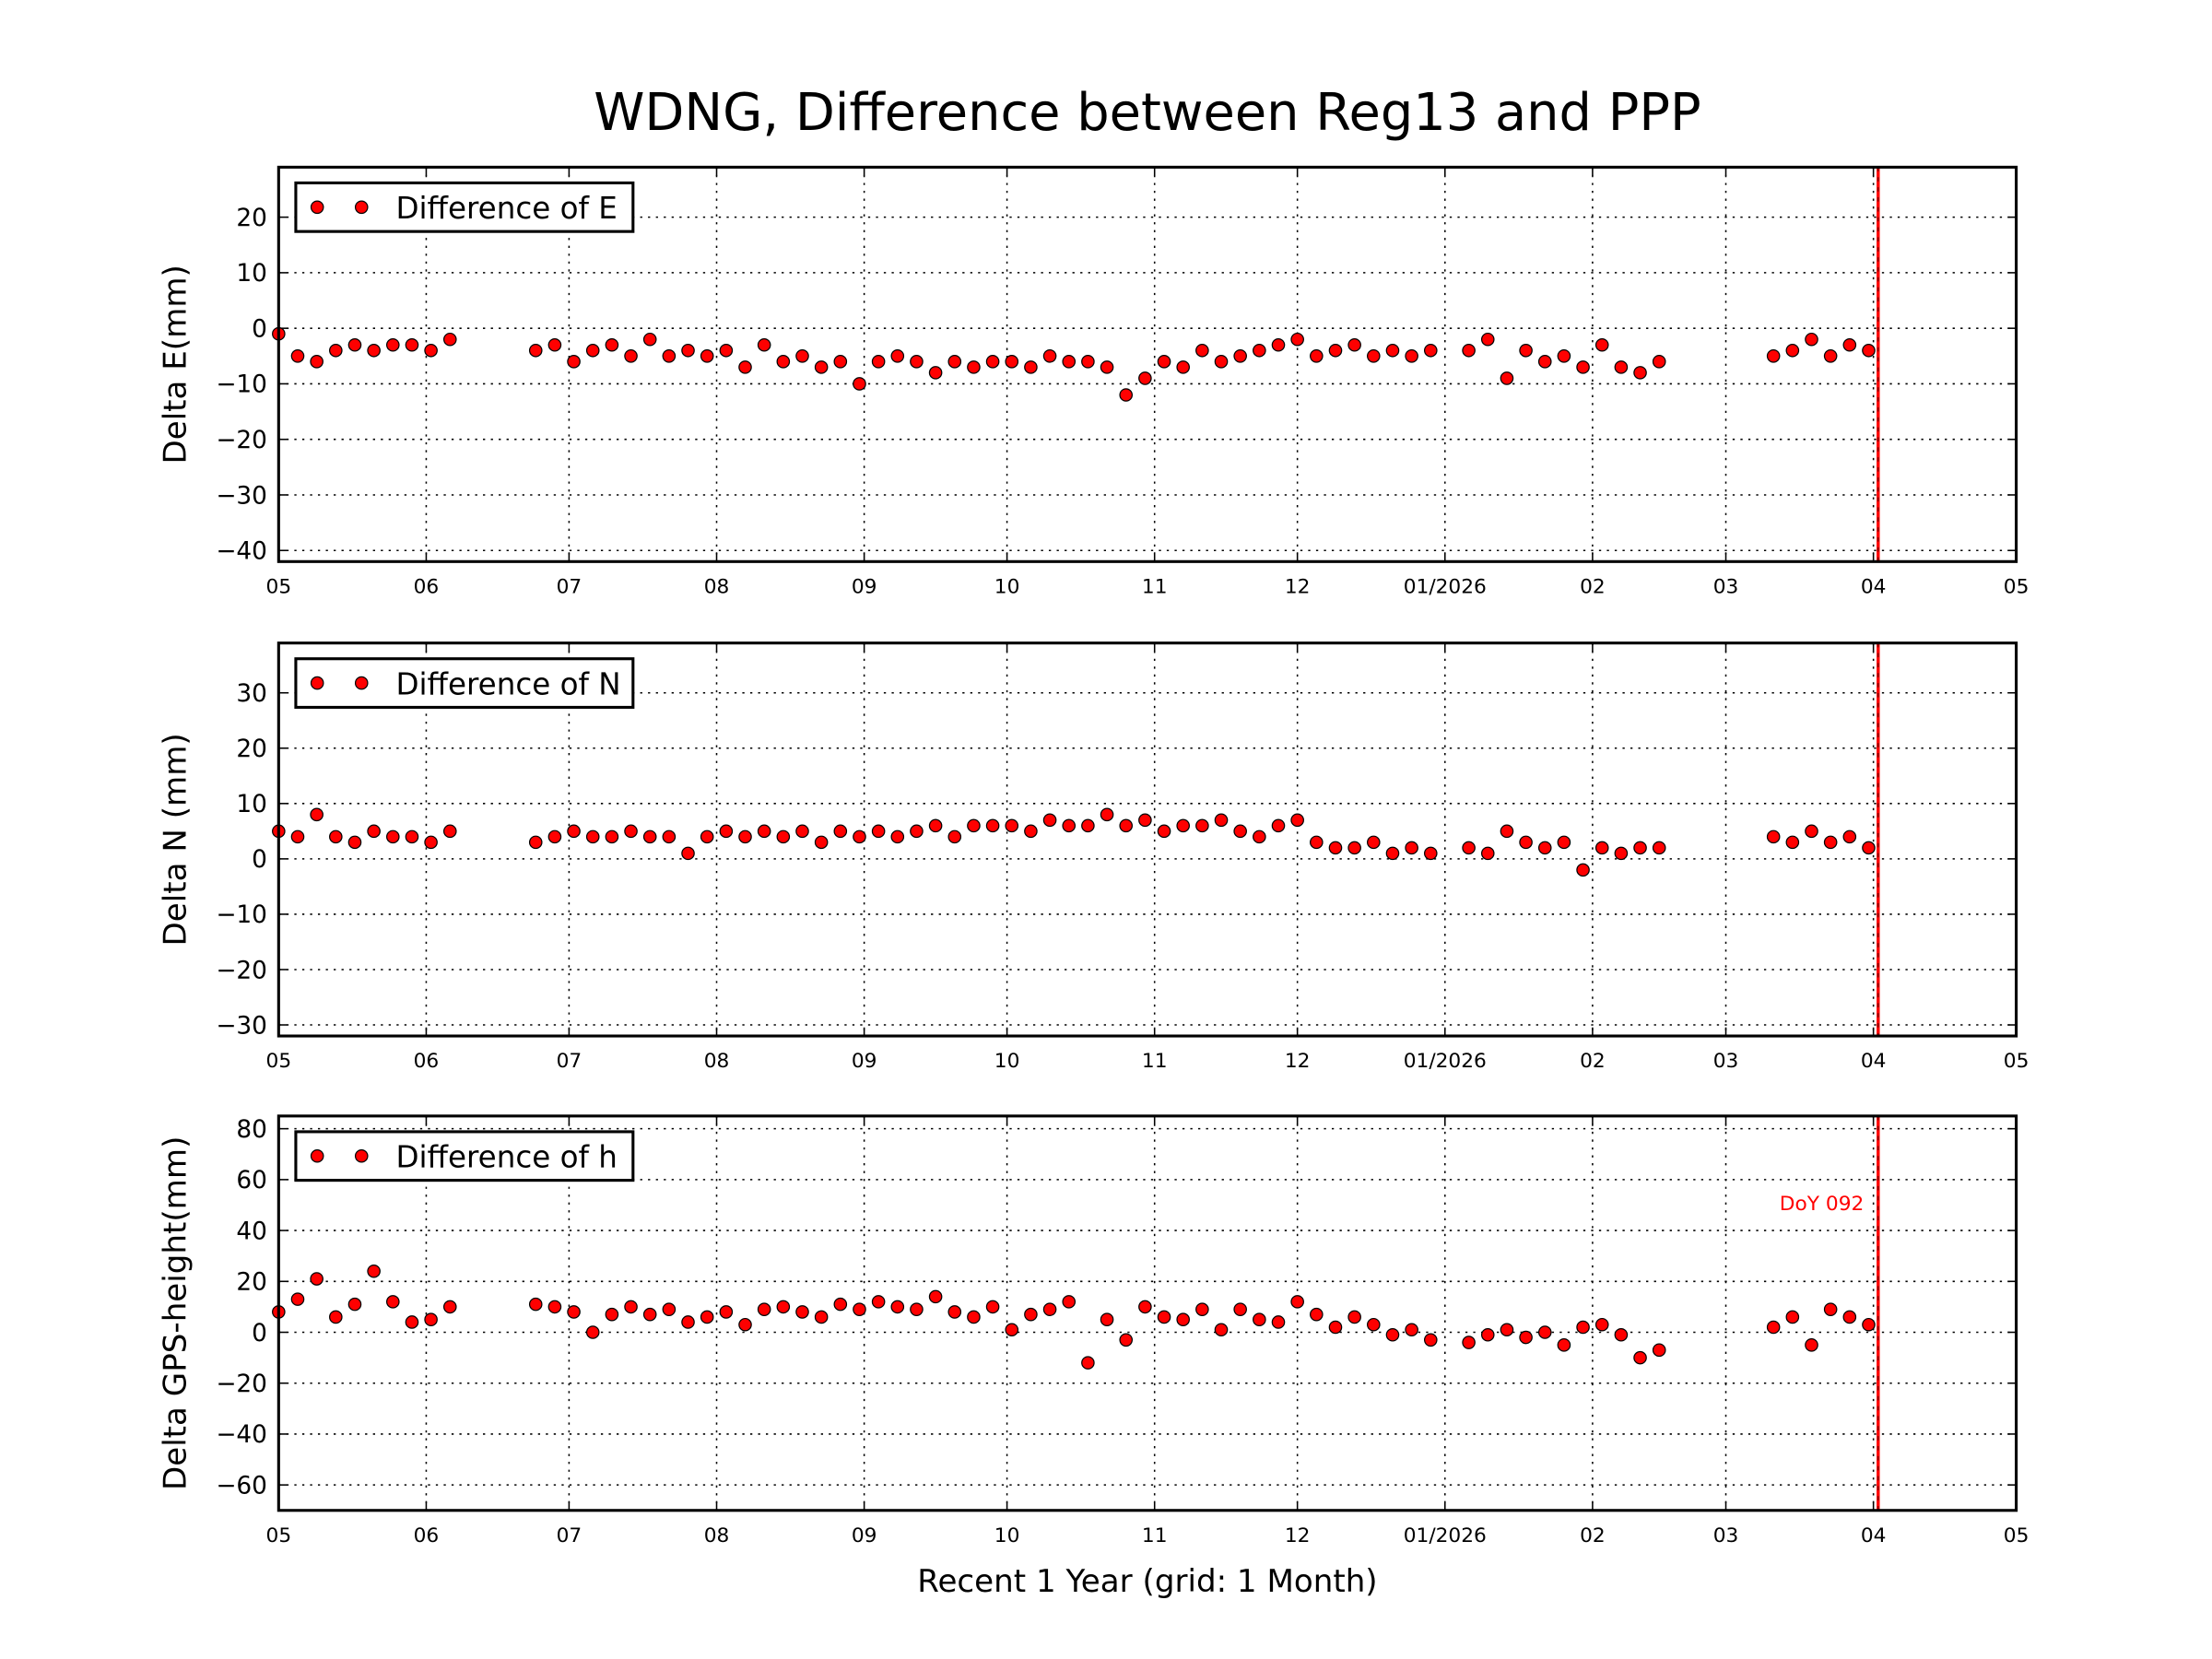  What do you see at coordinates (259, 860) in the screenshot?
I see `y-tick-label: 0` at bounding box center [259, 860].